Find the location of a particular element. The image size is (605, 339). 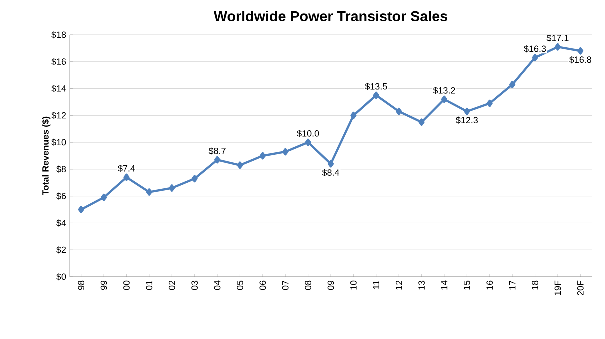

y-tick-label: $18 is located at coordinates (59, 35).